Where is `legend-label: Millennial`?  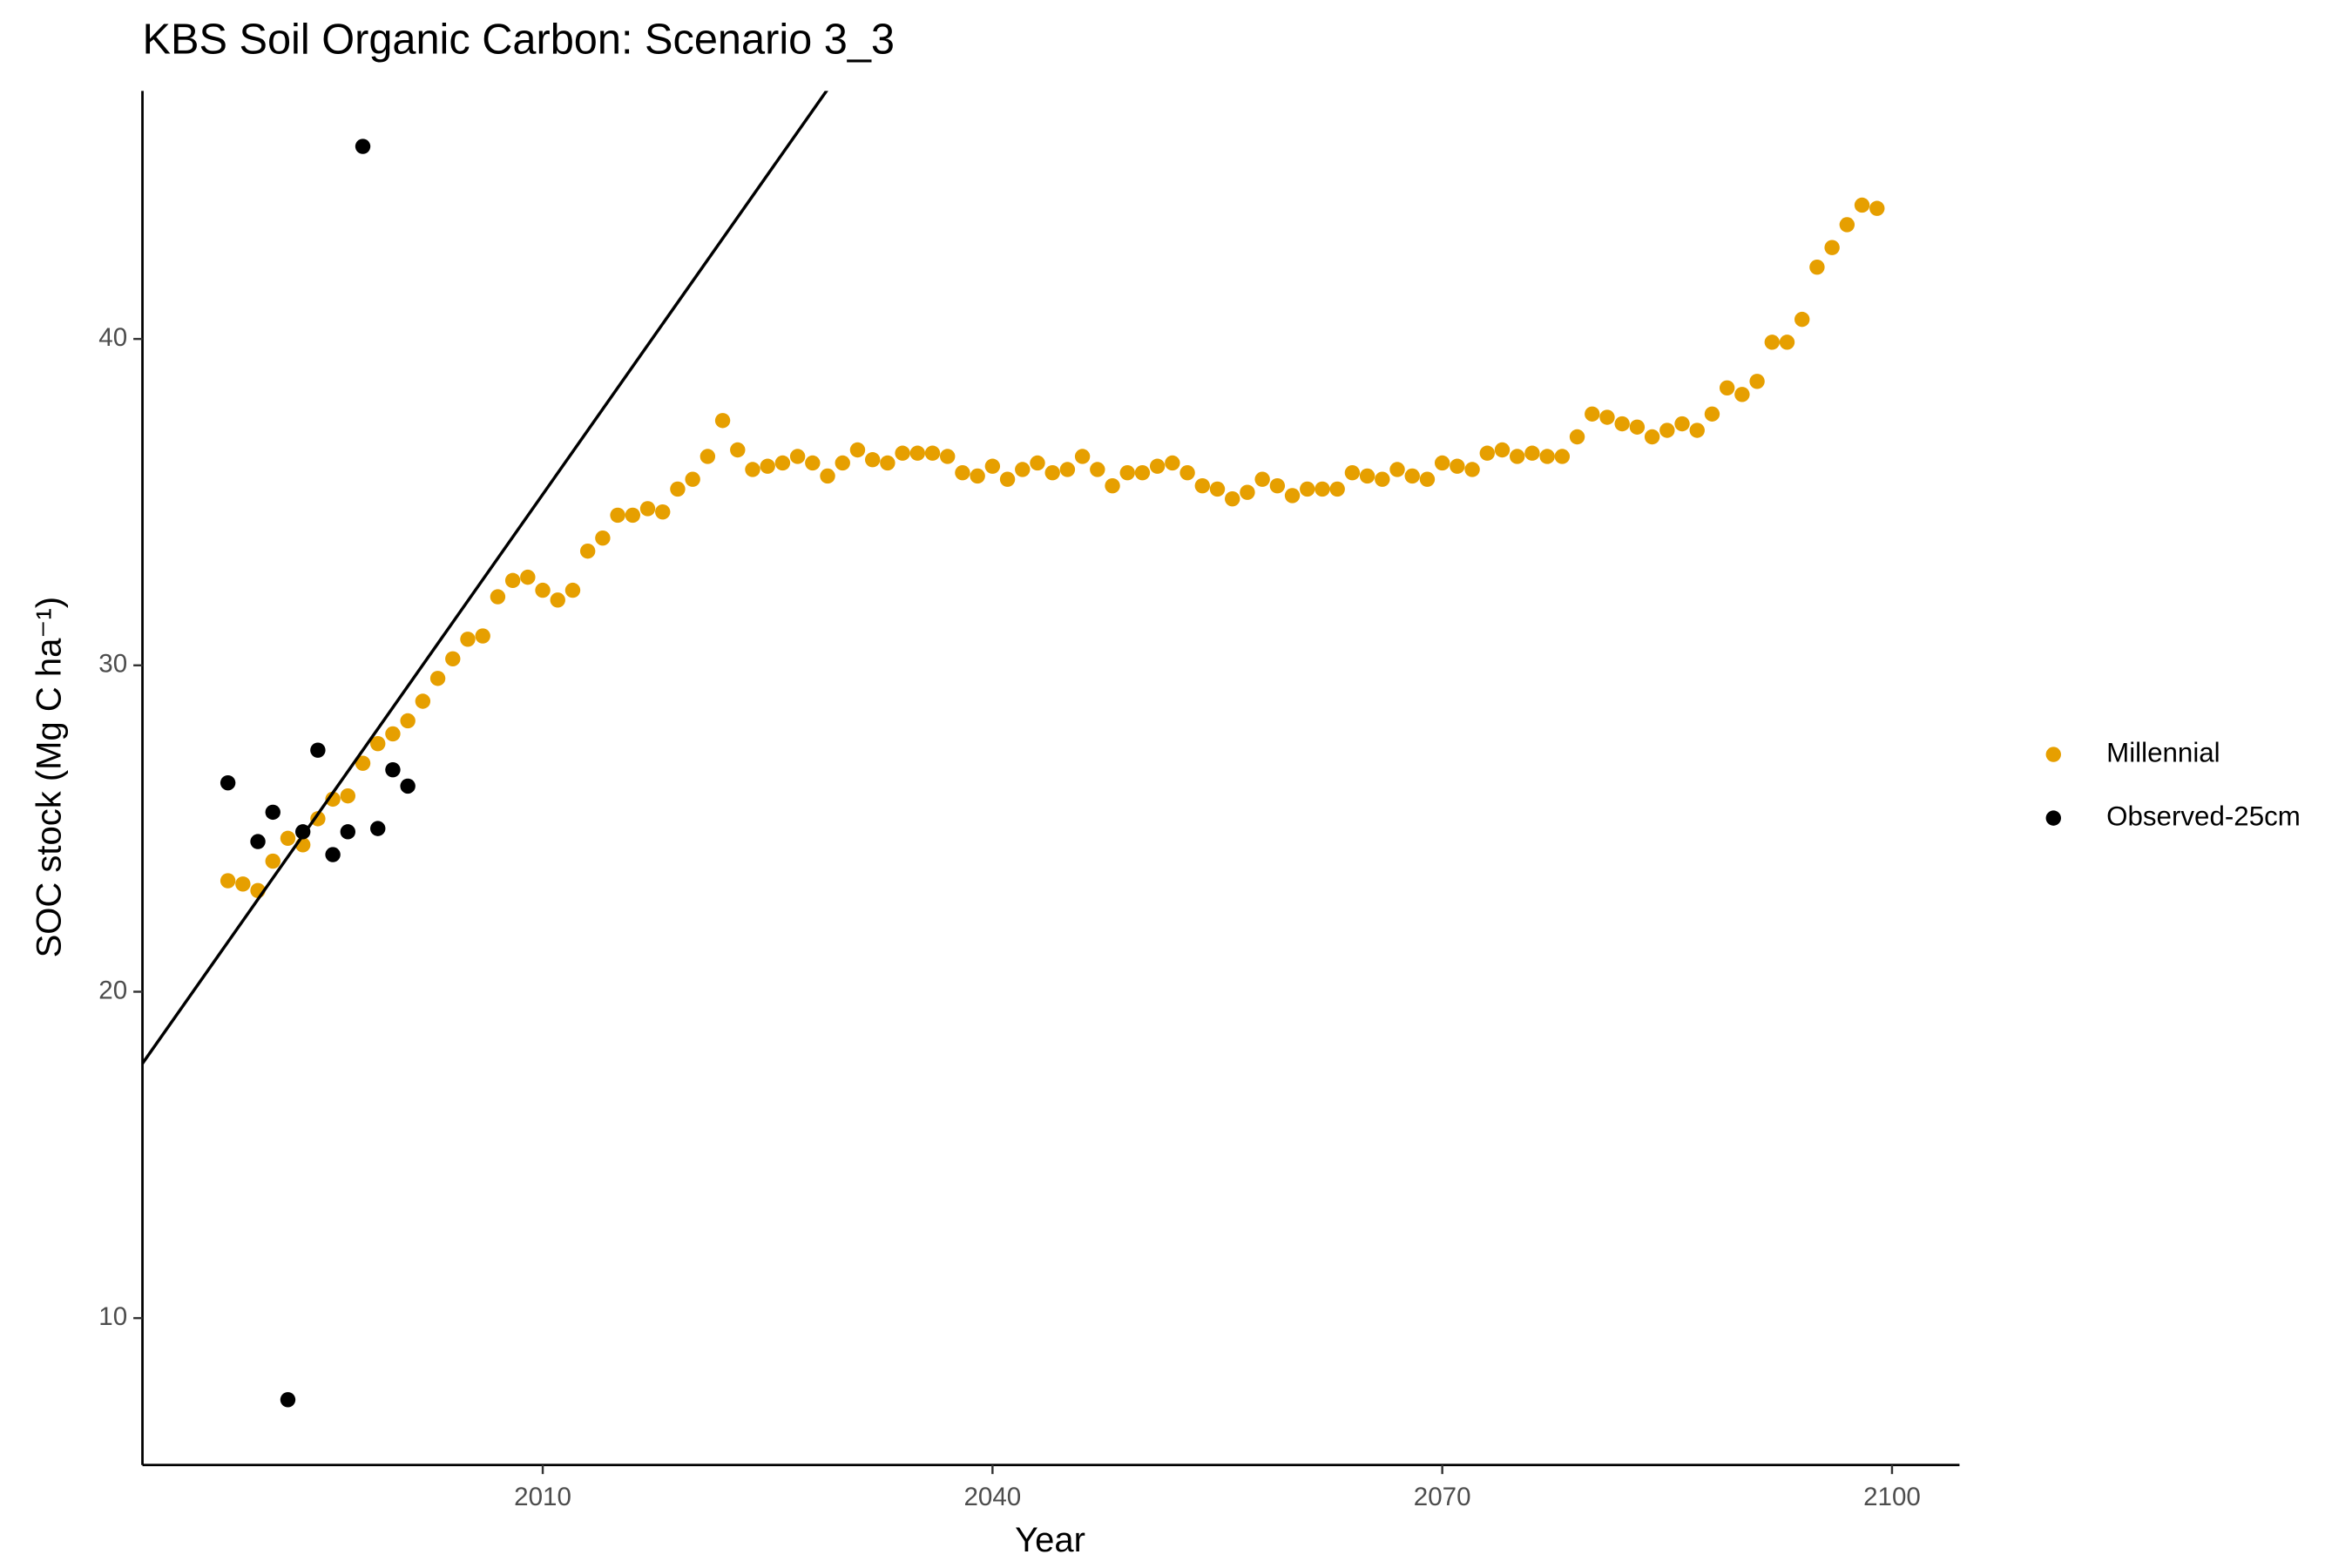 legend-label: Millennial is located at coordinates (2163, 752).